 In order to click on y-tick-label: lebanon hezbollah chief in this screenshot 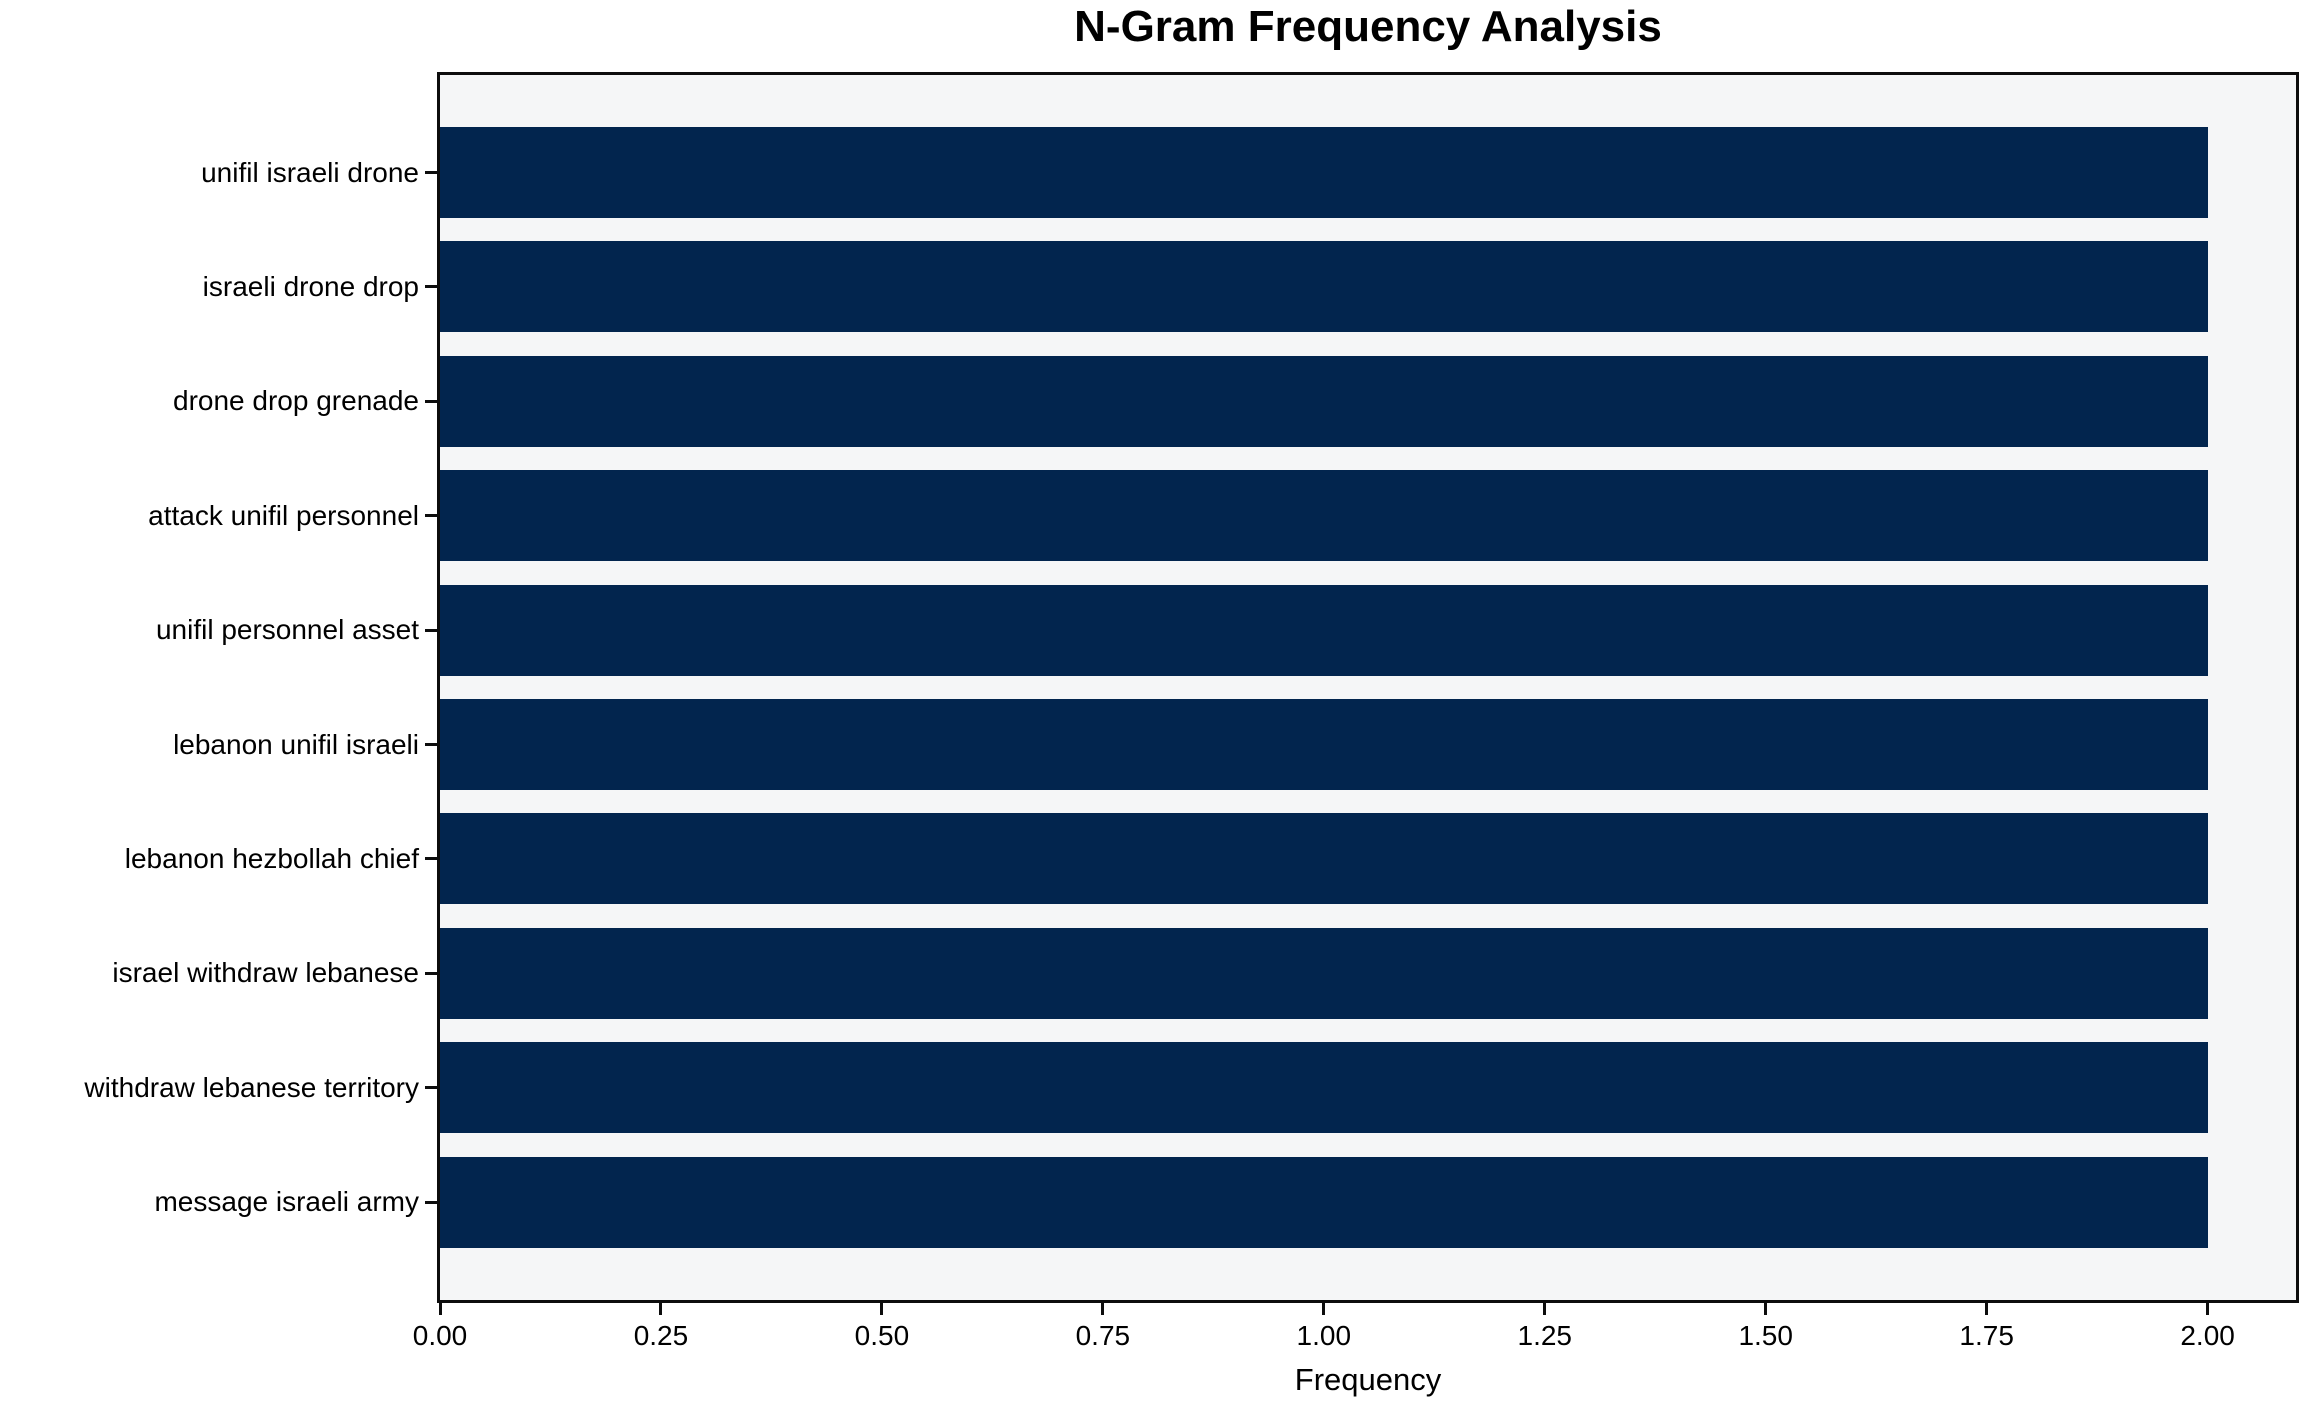, I will do `click(271, 858)`.